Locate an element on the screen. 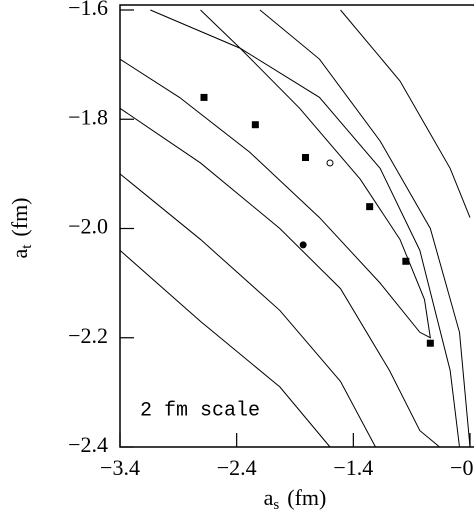 The height and width of the screenshot is (520, 474). x-axis-label: as (fm) is located at coordinates (295, 499).